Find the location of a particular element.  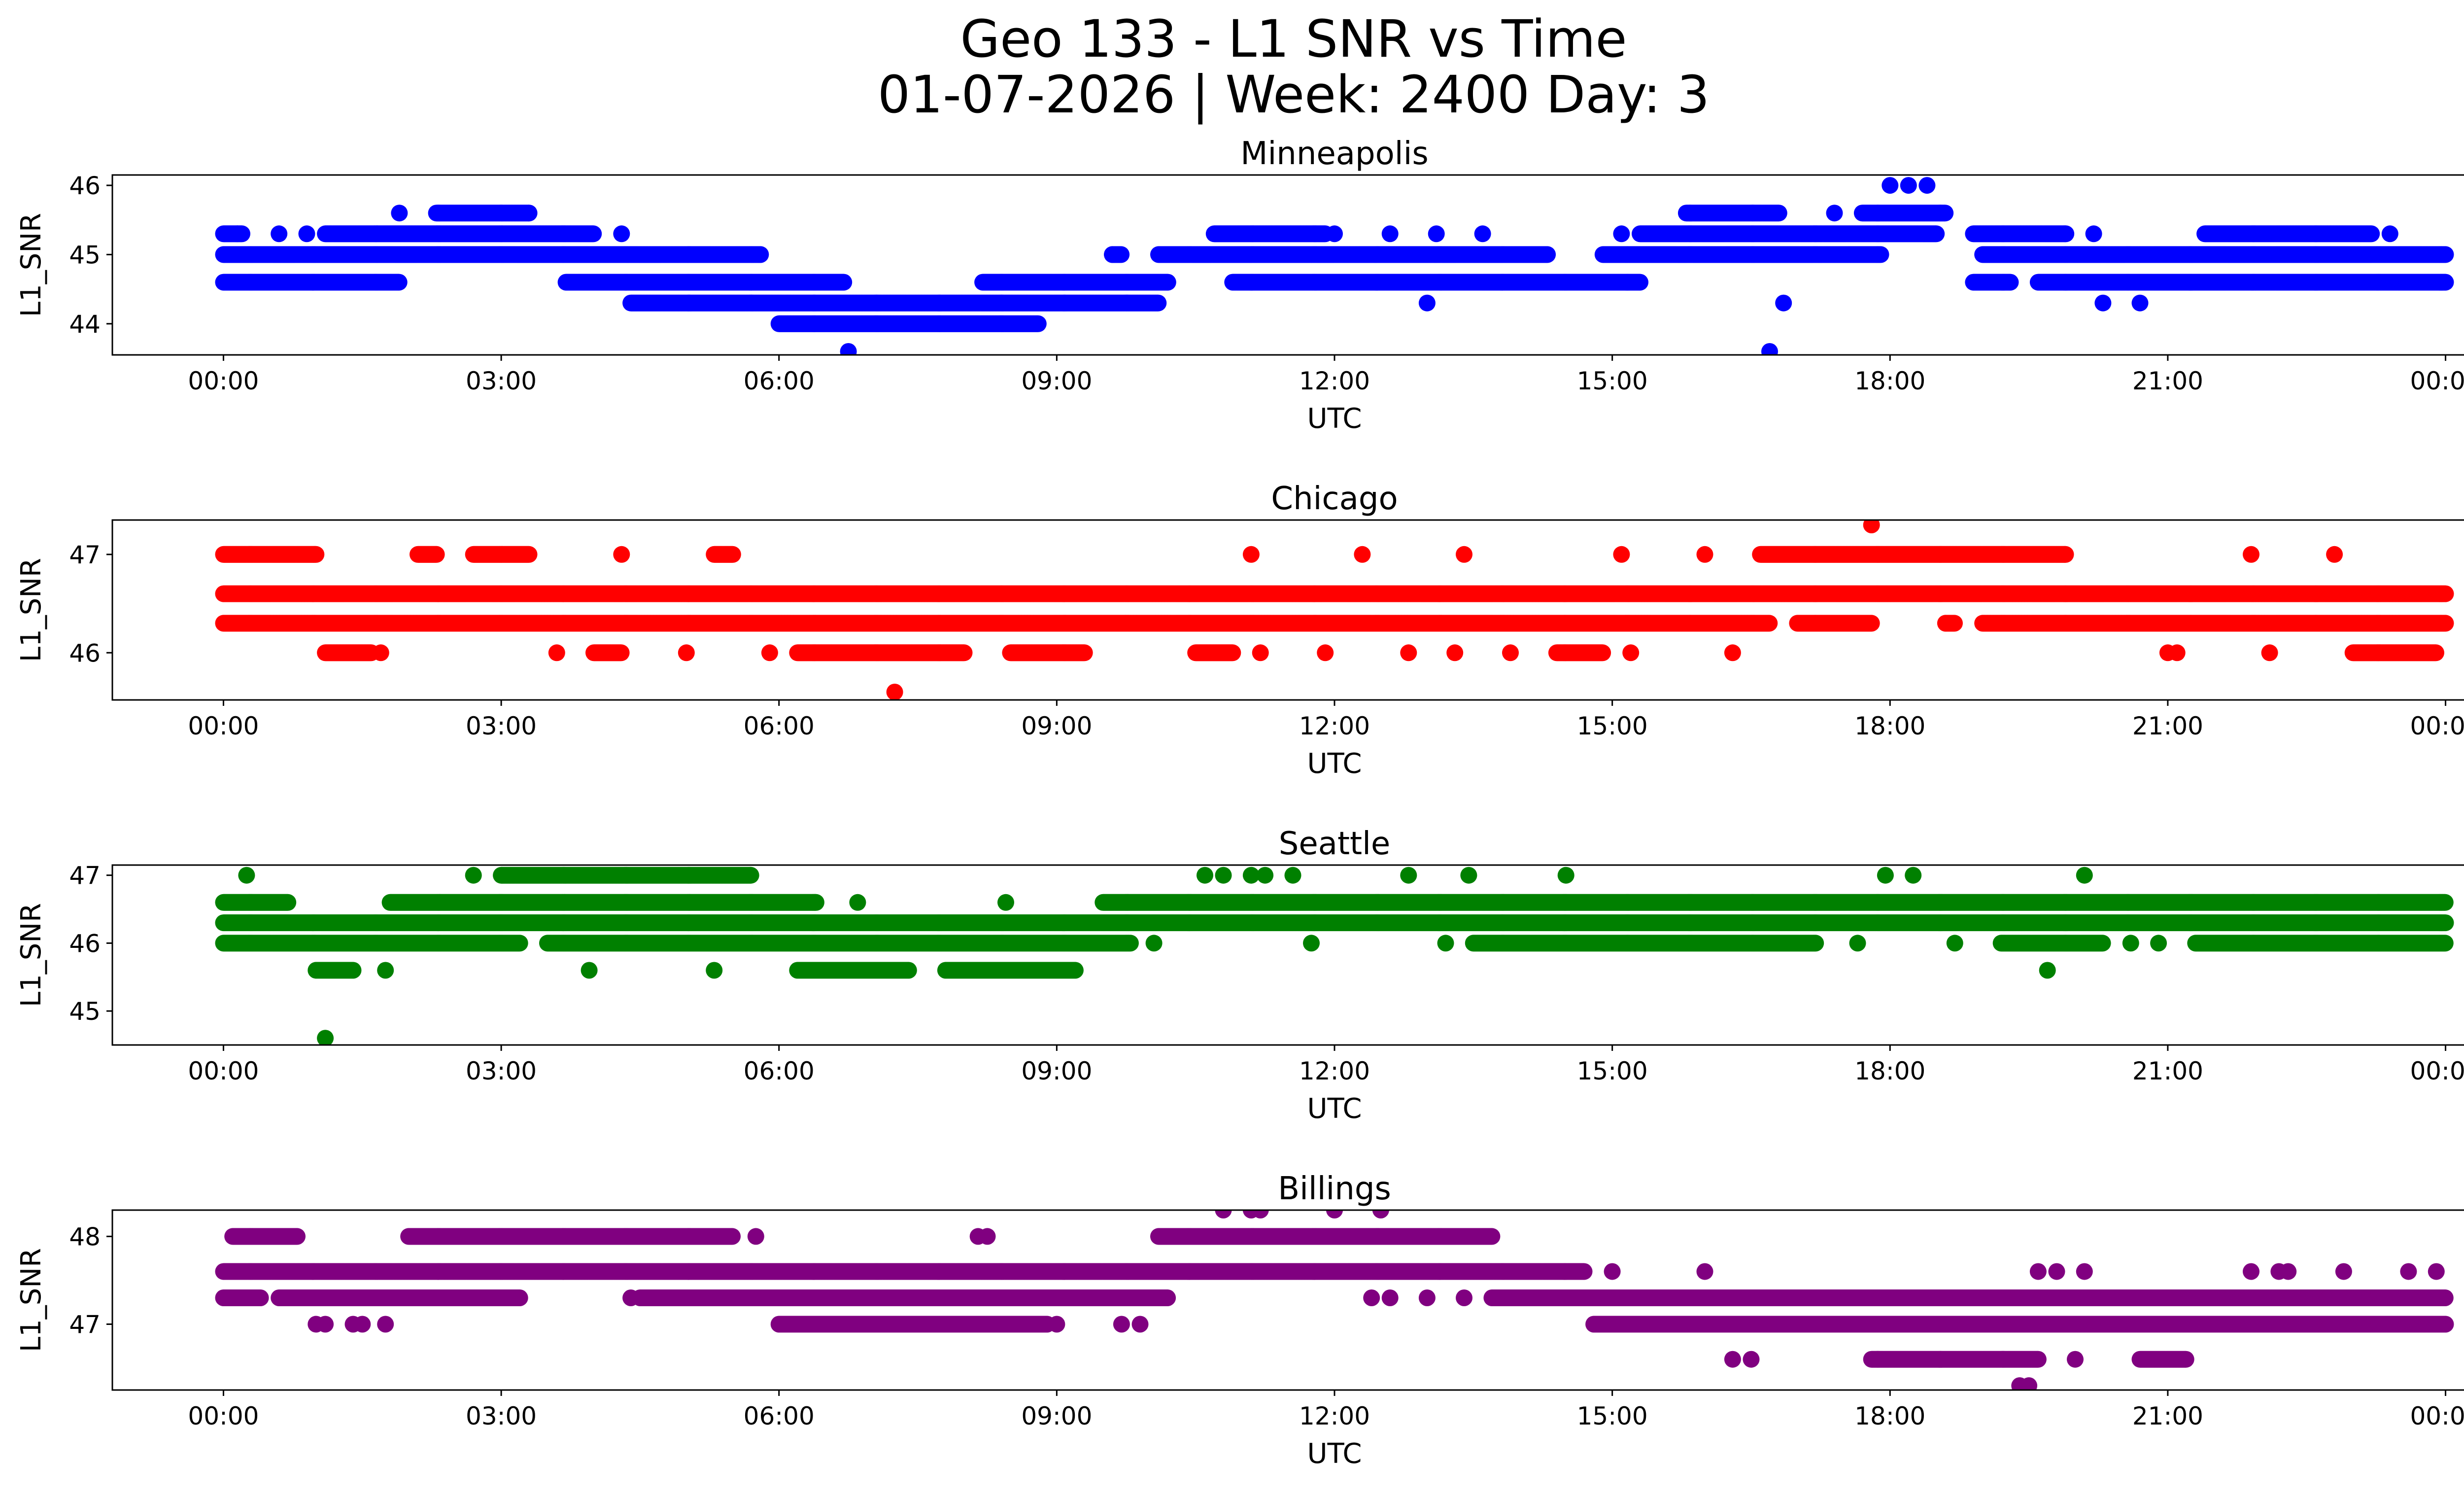

scatter-series is located at coordinates (1334, 266).